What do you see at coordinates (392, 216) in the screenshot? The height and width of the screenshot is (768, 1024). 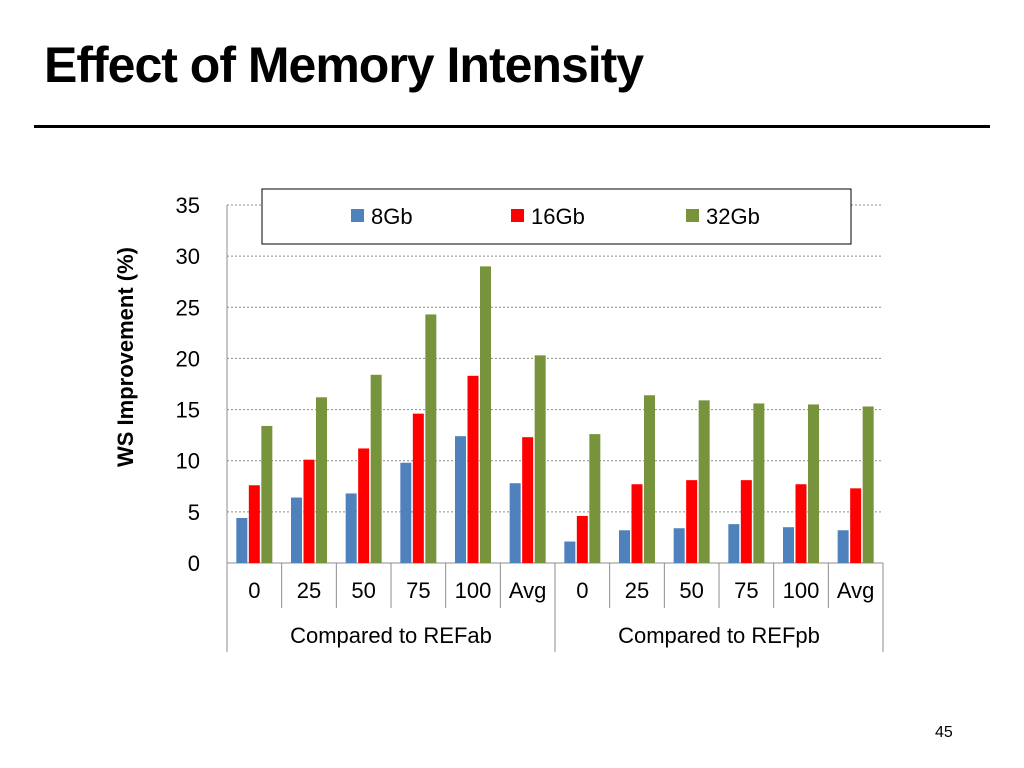 I see `legend-label: 8Gb` at bounding box center [392, 216].